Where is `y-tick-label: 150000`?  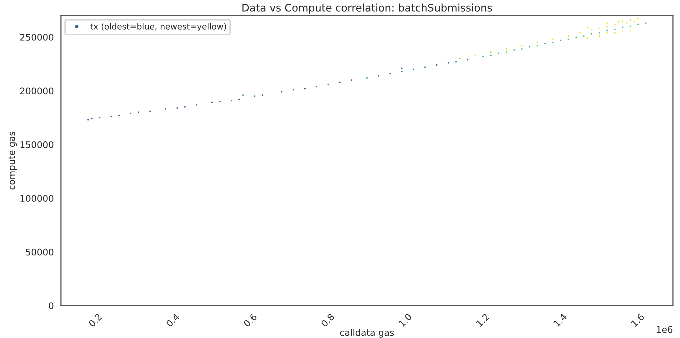 y-tick-label: 150000 is located at coordinates (37, 145).